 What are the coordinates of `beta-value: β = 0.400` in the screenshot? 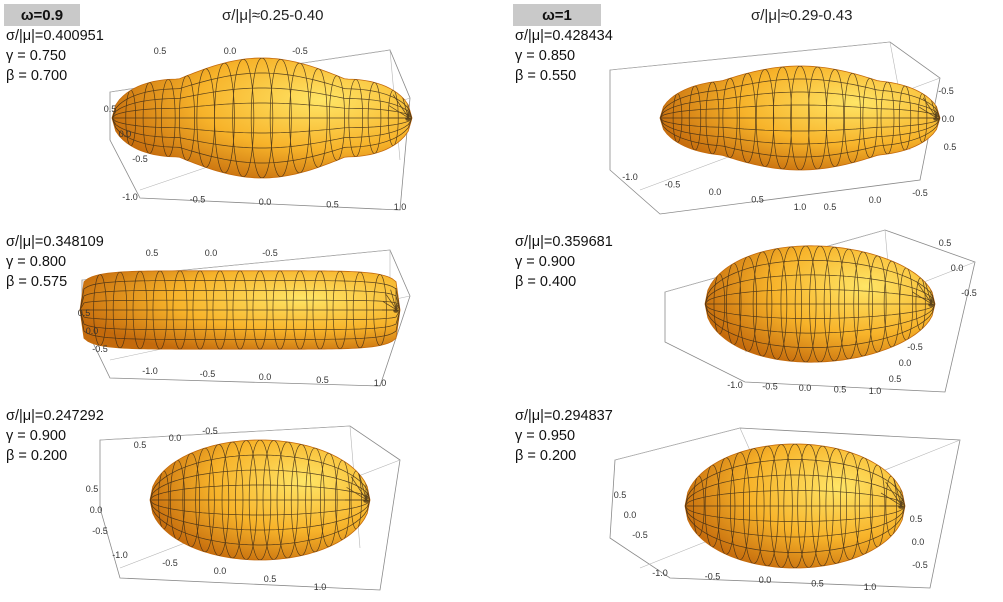 It's located at (546, 282).